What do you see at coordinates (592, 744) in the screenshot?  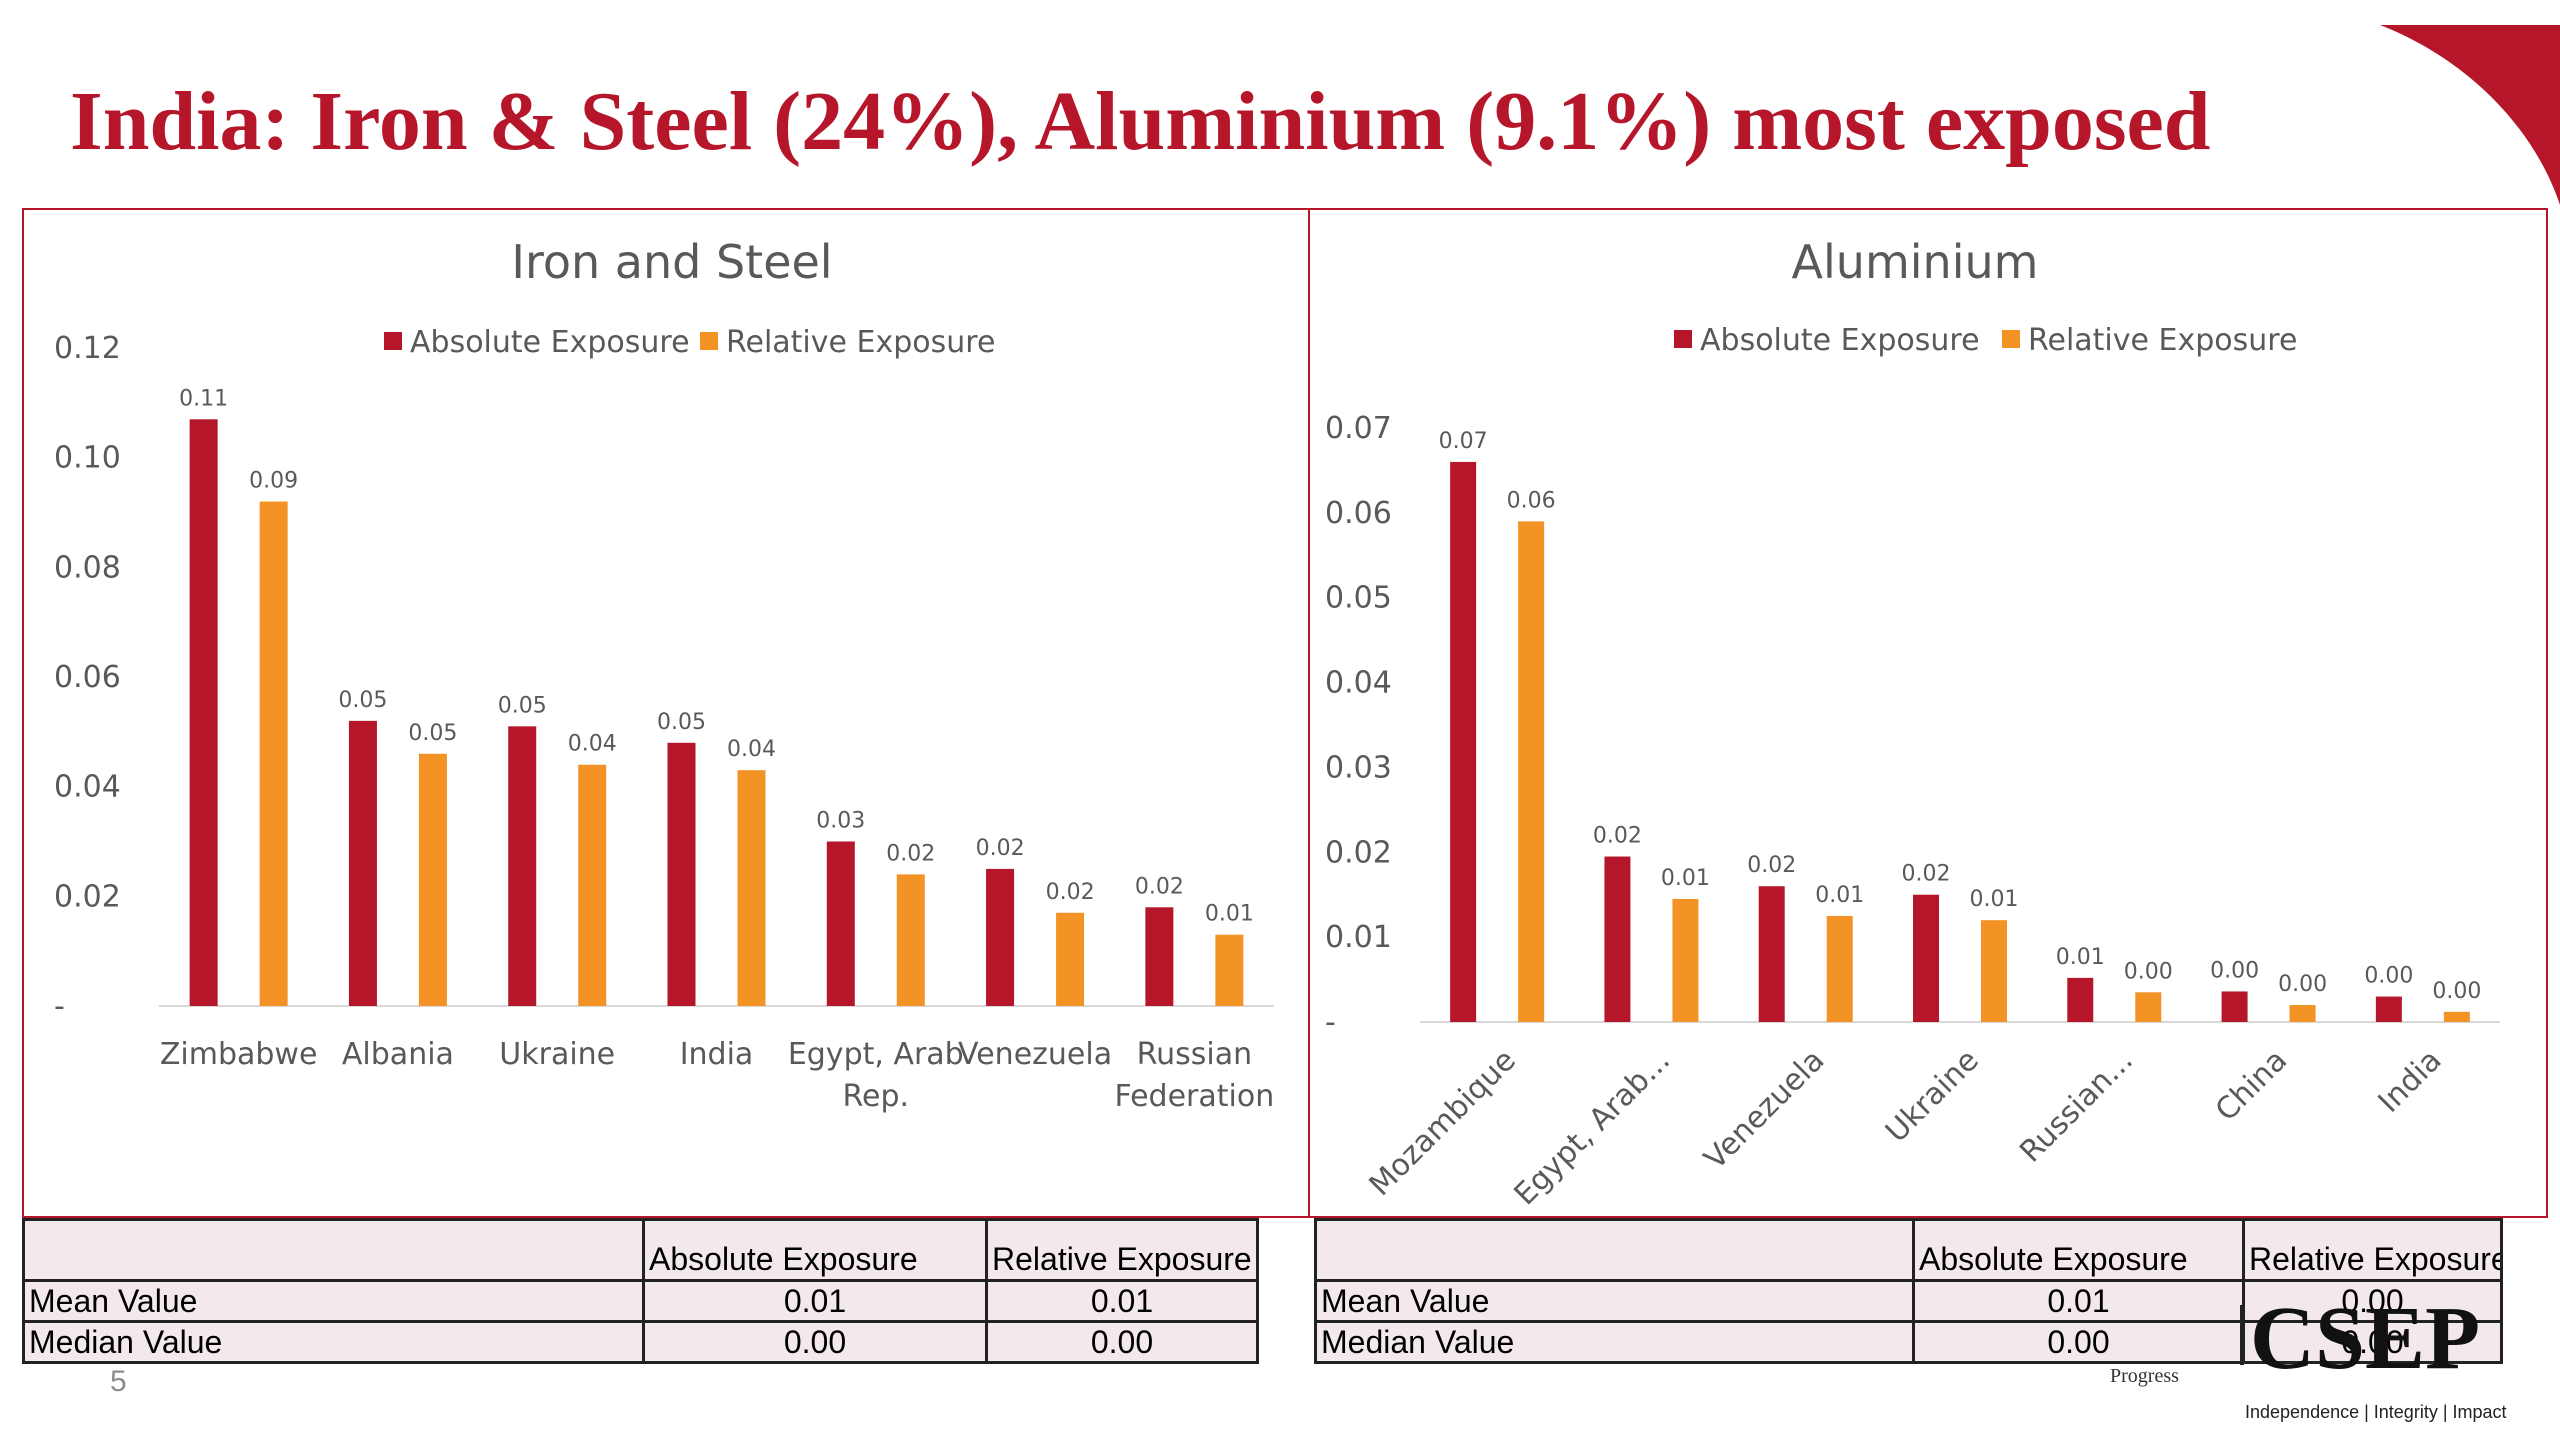 I see `data-label: 0.04` at bounding box center [592, 744].